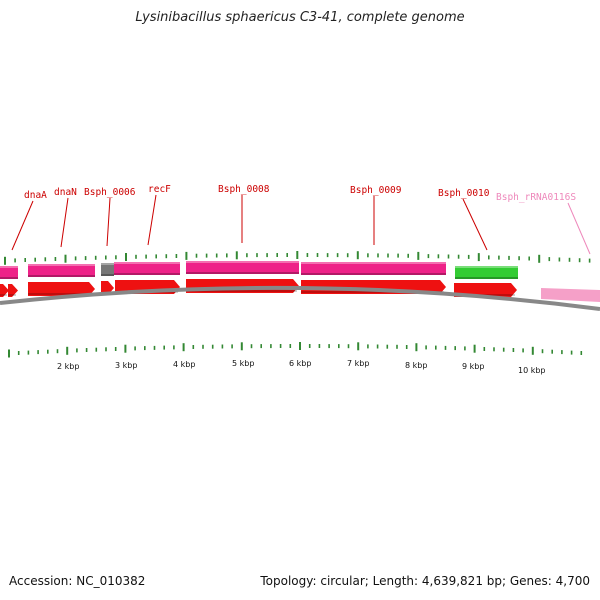  Describe the element at coordinates (13, 290) in the screenshot. I see `cds-arrow-dnaA-b` at that location.